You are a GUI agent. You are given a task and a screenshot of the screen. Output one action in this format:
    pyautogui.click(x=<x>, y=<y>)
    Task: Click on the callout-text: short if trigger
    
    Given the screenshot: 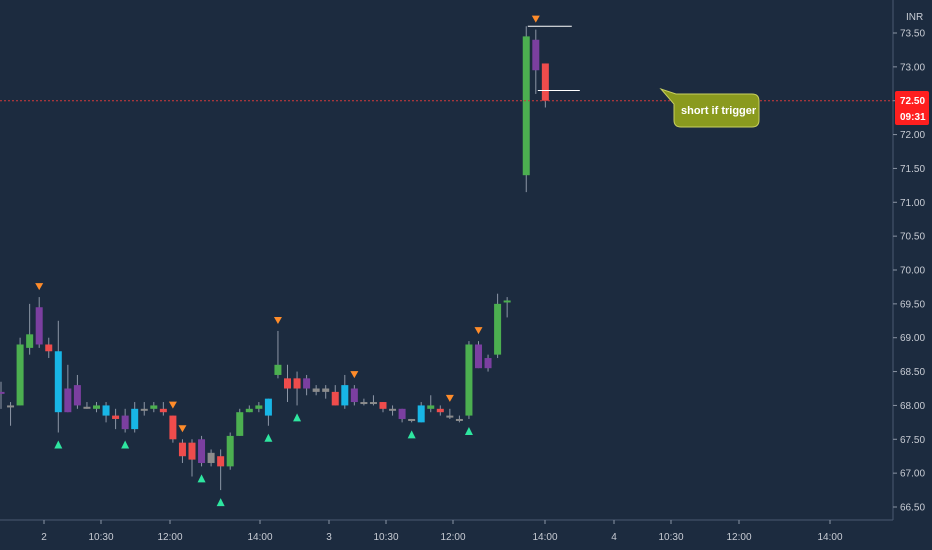 What is the action you would take?
    pyautogui.click(x=719, y=111)
    